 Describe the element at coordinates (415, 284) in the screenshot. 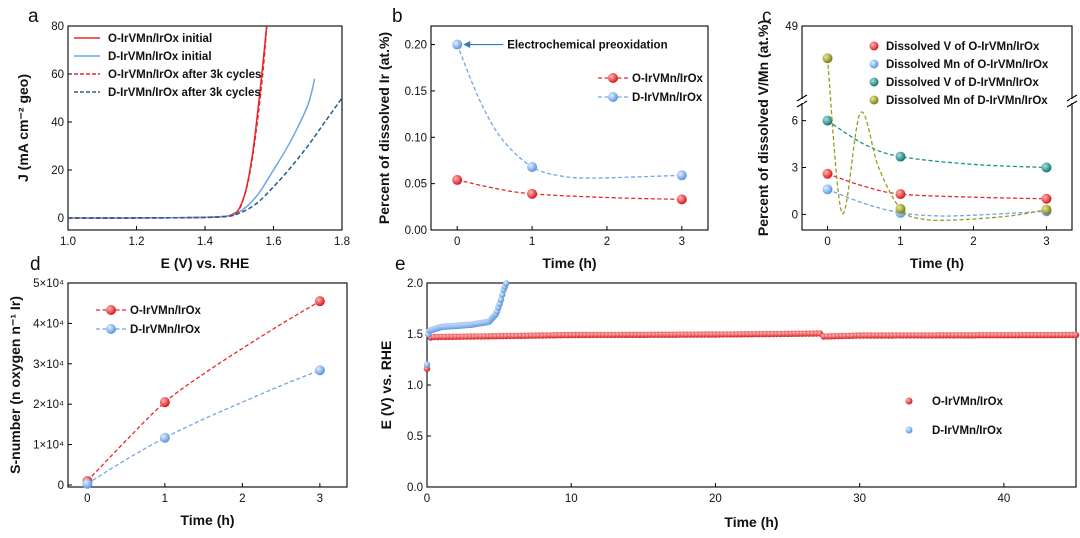

I see `y-tick-label: 2.0` at that location.